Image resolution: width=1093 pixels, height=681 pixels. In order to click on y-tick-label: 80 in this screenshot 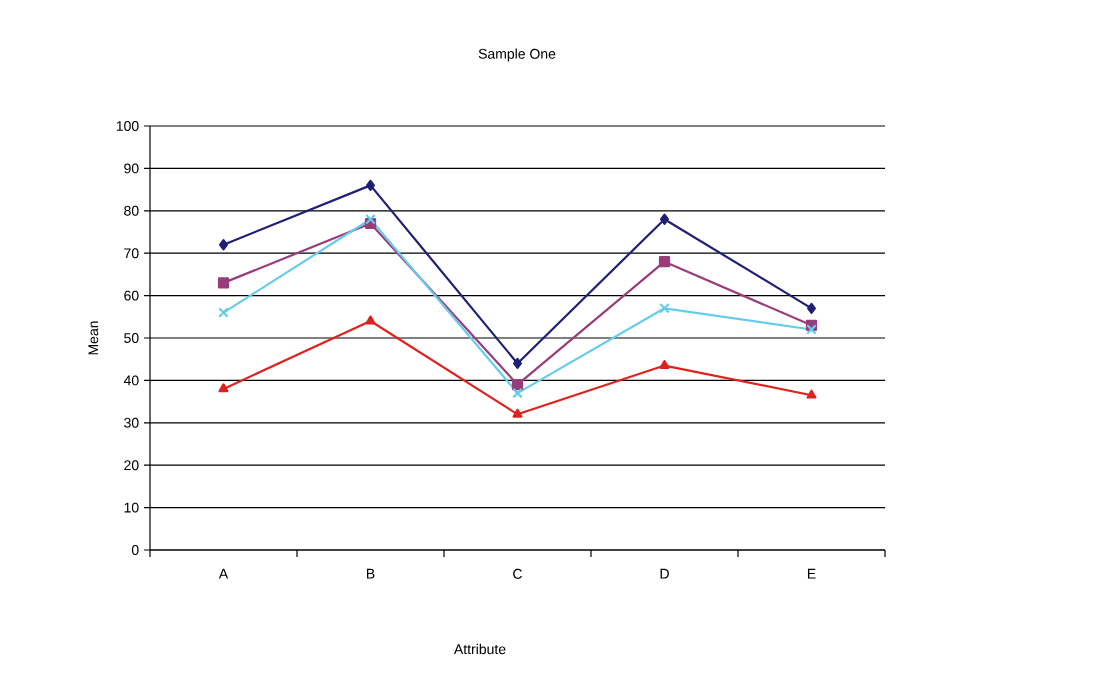, I will do `click(131, 210)`.